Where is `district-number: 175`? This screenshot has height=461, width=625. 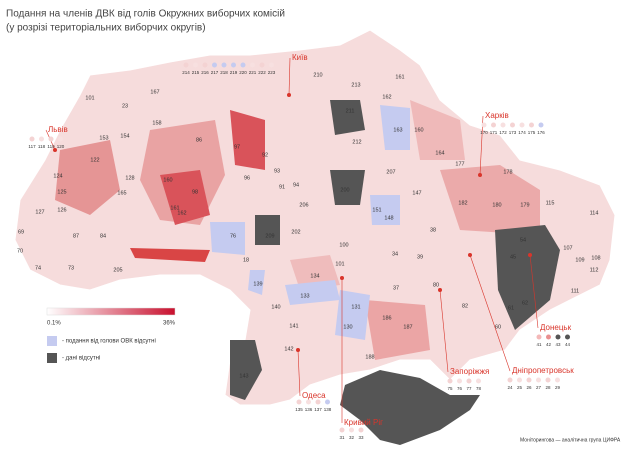
district-number: 175 is located at coordinates (532, 132).